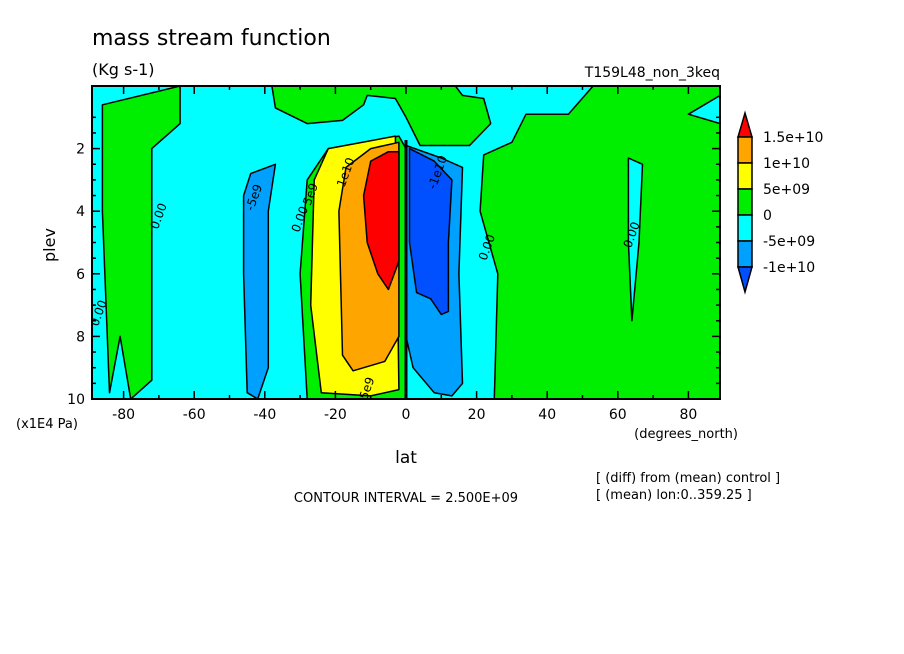 The width and height of the screenshot is (904, 654). I want to click on y-tick-label: 6, so click(80, 275).